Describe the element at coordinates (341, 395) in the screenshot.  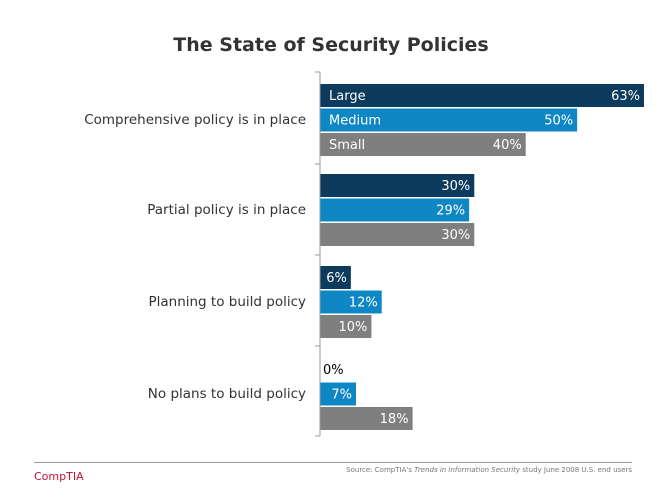
I see `value-label: 7%` at that location.